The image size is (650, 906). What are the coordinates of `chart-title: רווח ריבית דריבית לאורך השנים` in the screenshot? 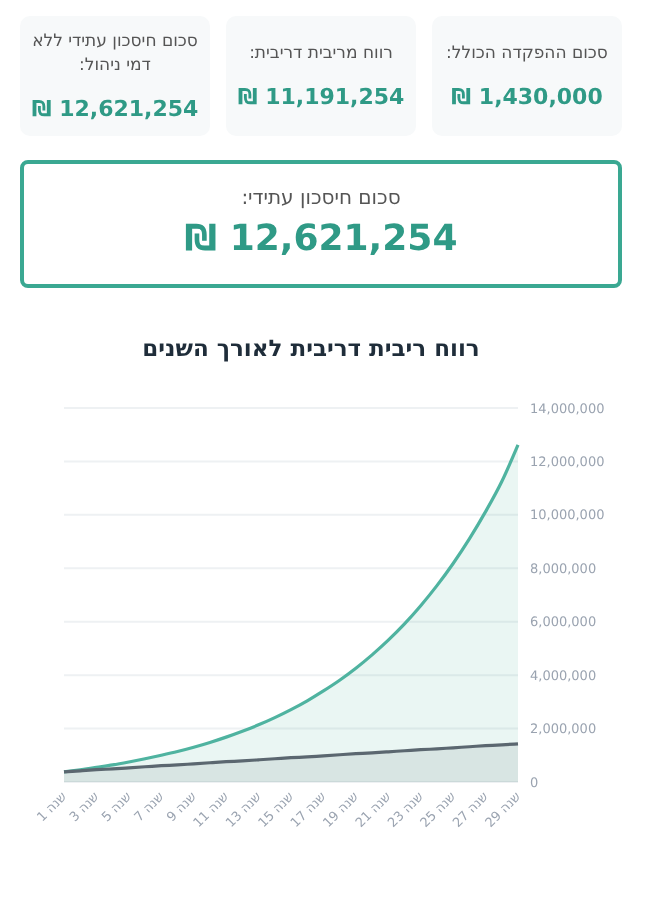 It's located at (311, 348).